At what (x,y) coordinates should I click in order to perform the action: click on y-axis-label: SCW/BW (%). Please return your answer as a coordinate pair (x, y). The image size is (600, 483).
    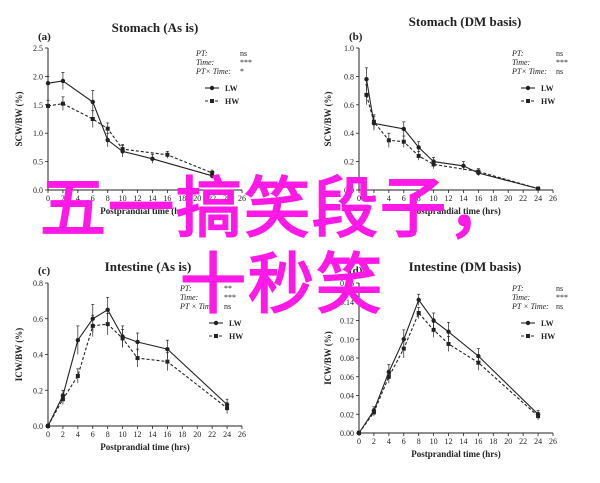
    Looking at the image, I should click on (19, 118).